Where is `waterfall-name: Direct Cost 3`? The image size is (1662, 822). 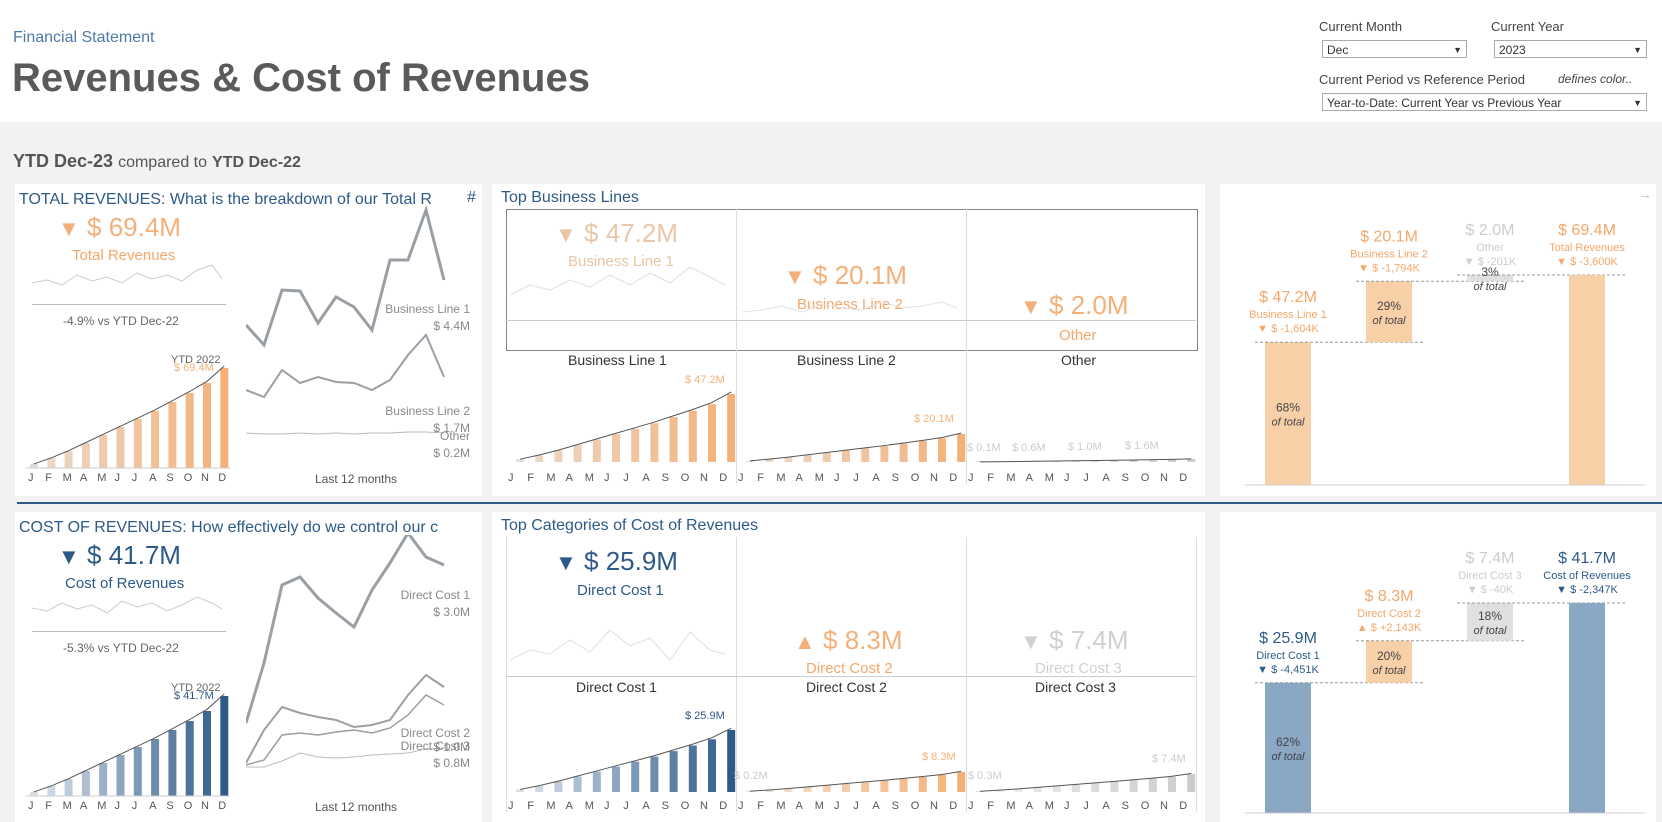 waterfall-name: Direct Cost 3 is located at coordinates (1490, 576).